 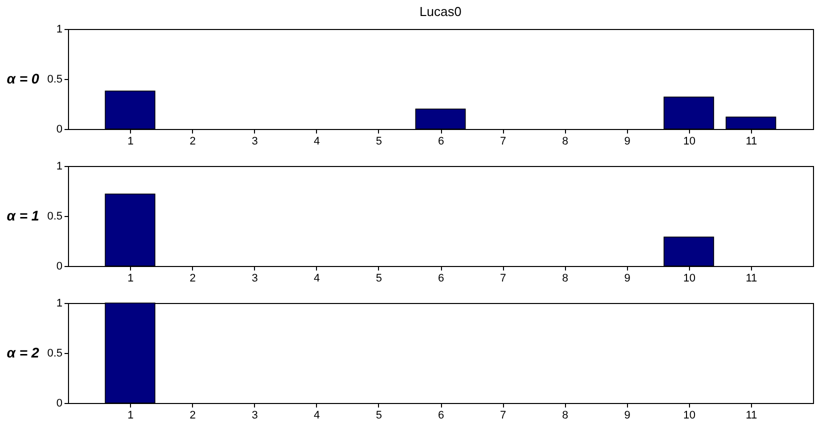 What do you see at coordinates (23, 216) in the screenshot?
I see `y-axis-title: α = 1` at bounding box center [23, 216].